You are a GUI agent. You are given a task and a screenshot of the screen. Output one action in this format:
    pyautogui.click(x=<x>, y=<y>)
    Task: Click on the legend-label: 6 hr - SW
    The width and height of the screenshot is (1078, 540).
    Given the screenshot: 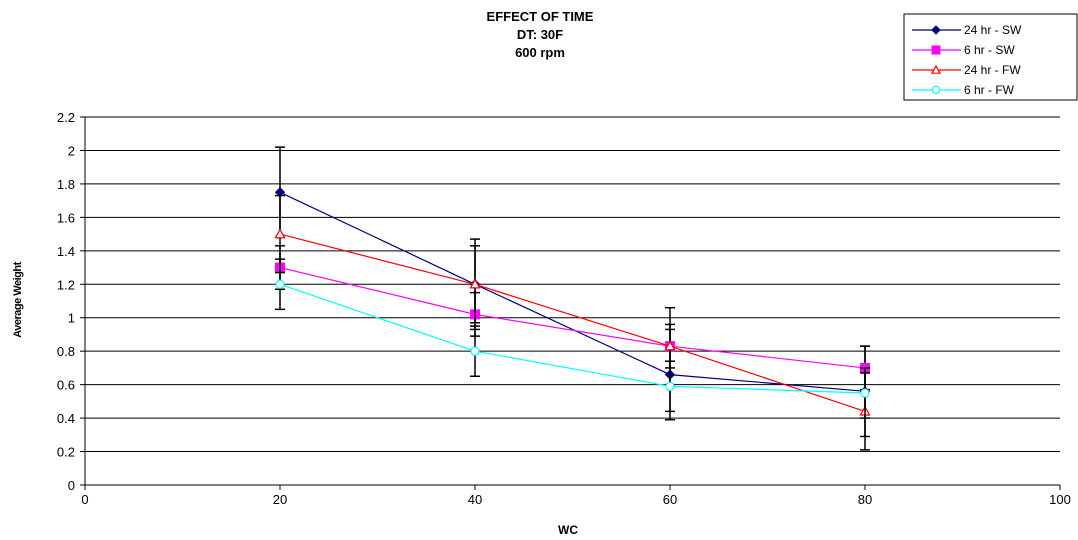 What is the action you would take?
    pyautogui.click(x=989, y=50)
    